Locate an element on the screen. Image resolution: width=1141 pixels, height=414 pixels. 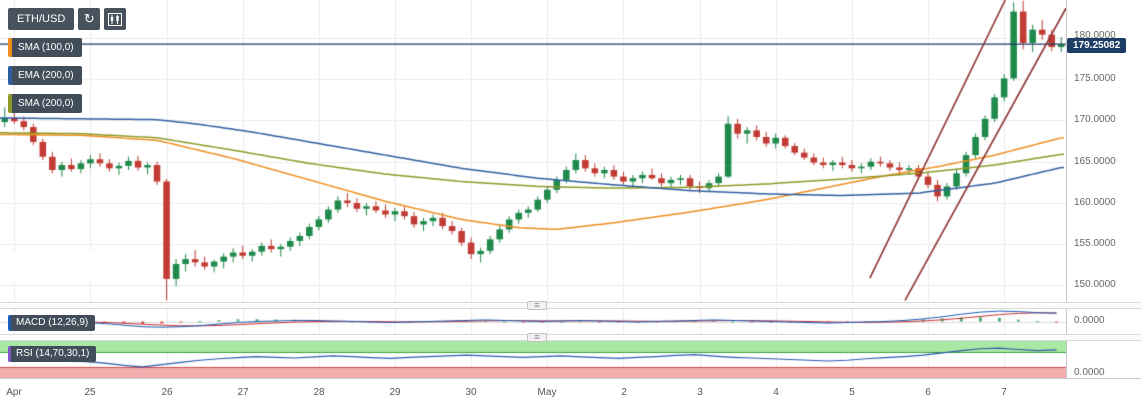
time-tick-label: 29 is located at coordinates (395, 392).